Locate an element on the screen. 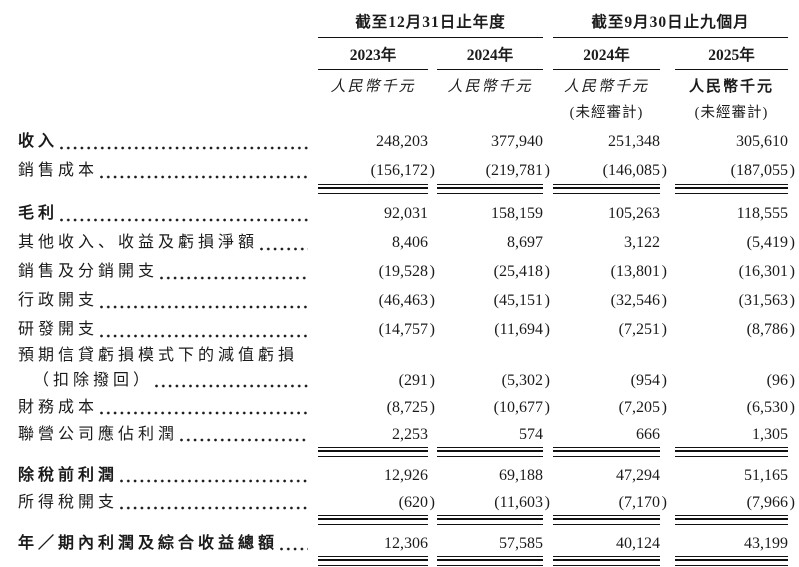 Image resolution: width=799 pixels, height=567 pixels. value-cell: 3,122 is located at coordinates (642, 242).